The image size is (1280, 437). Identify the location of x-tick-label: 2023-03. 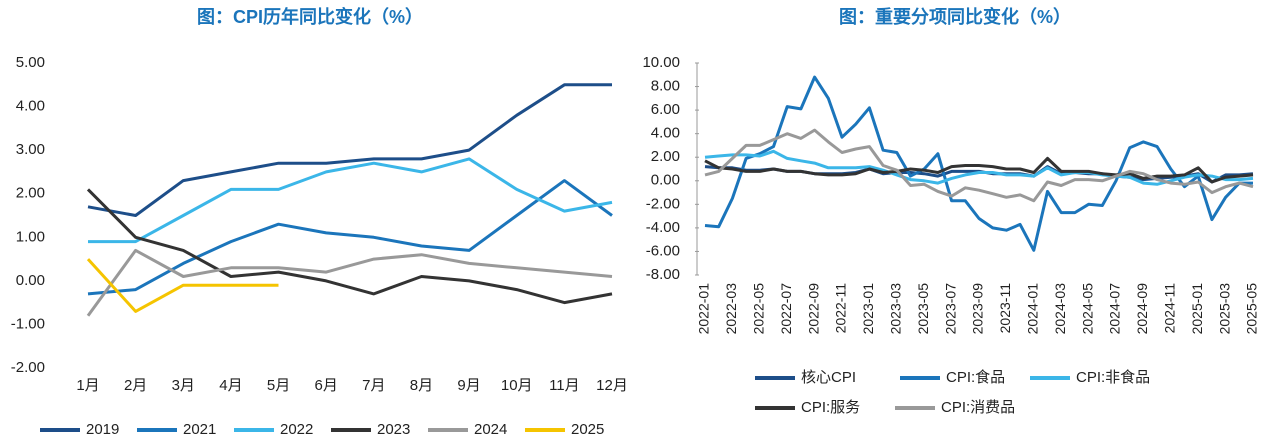
(896, 309).